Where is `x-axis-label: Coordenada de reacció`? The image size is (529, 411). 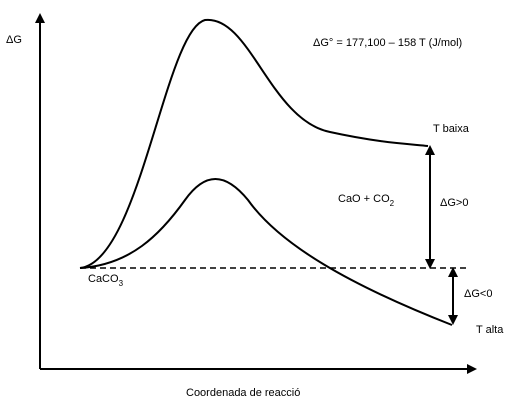 x-axis-label: Coordenada de reacció is located at coordinates (243, 393).